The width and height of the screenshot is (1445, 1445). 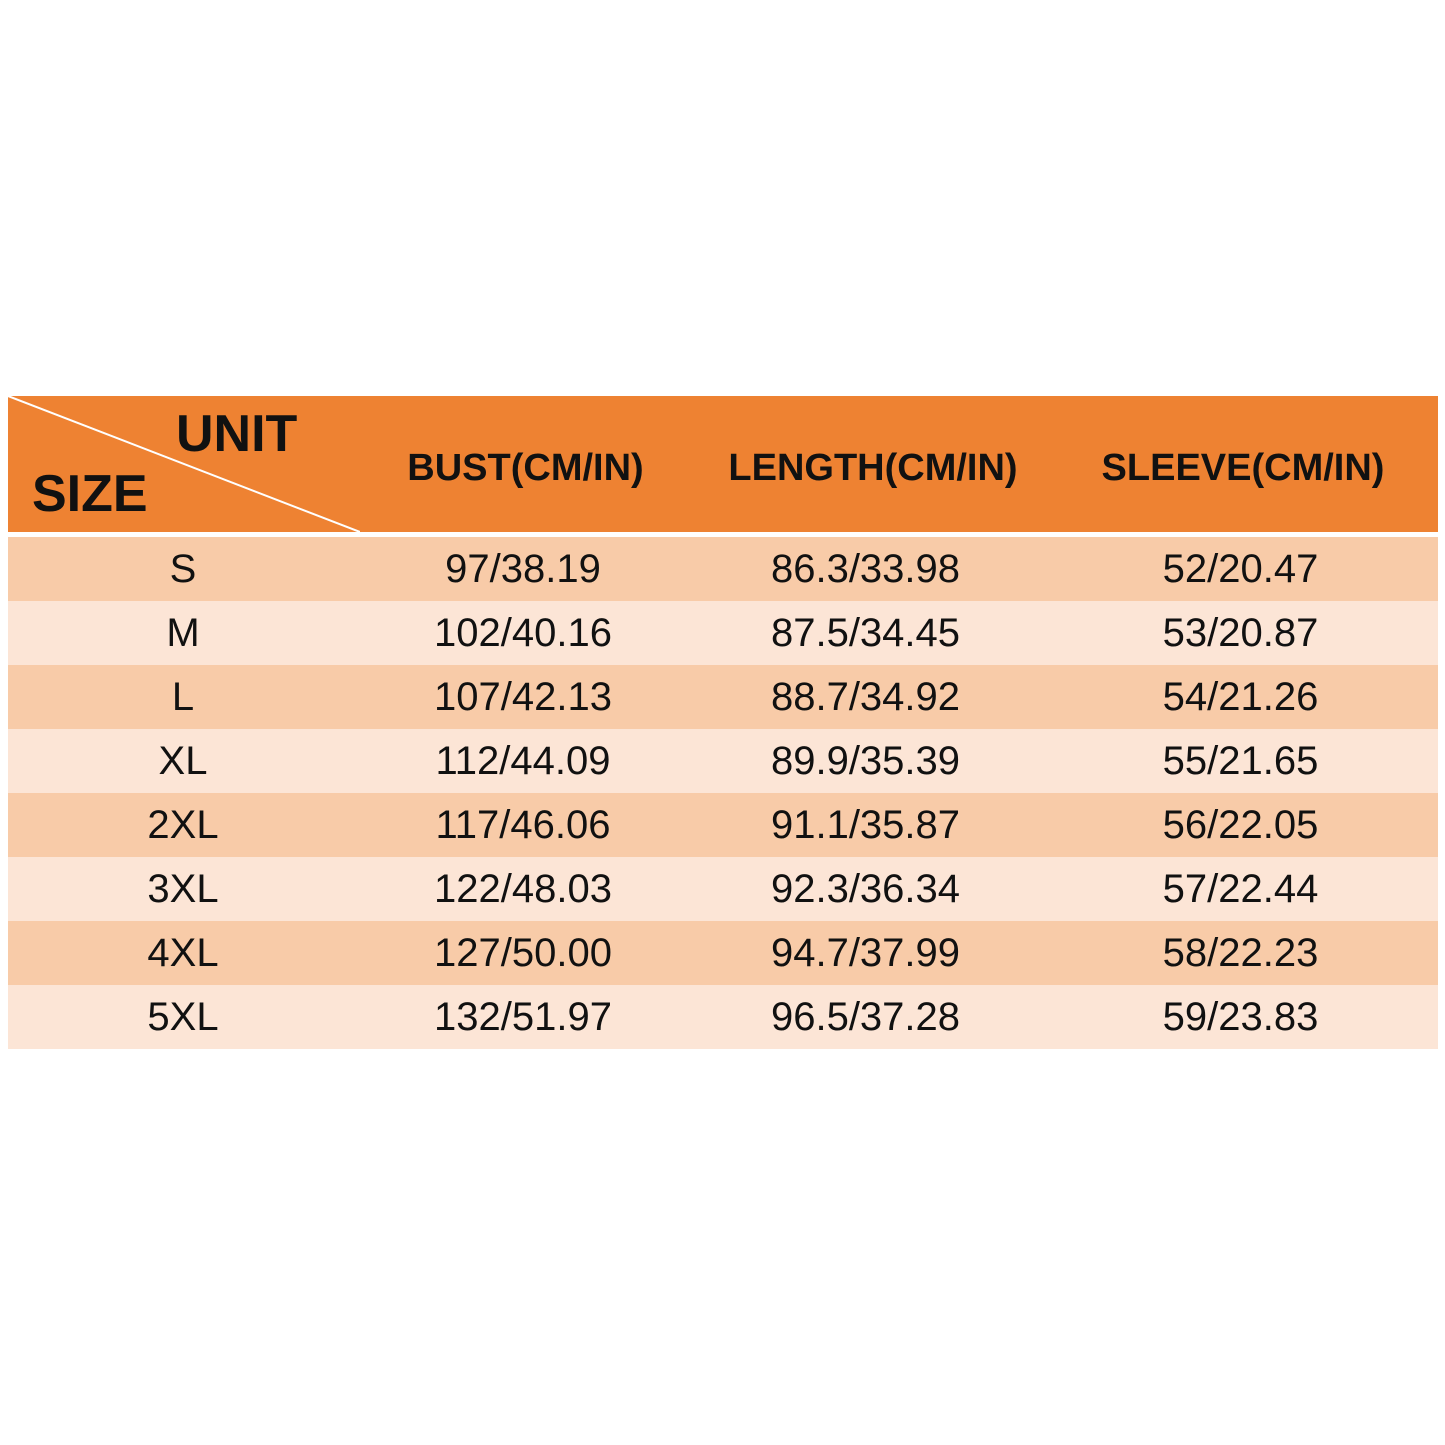 What do you see at coordinates (723, 633) in the screenshot?
I see `table-row: M 102/40.16 87.5/34.45 53/20.87` at bounding box center [723, 633].